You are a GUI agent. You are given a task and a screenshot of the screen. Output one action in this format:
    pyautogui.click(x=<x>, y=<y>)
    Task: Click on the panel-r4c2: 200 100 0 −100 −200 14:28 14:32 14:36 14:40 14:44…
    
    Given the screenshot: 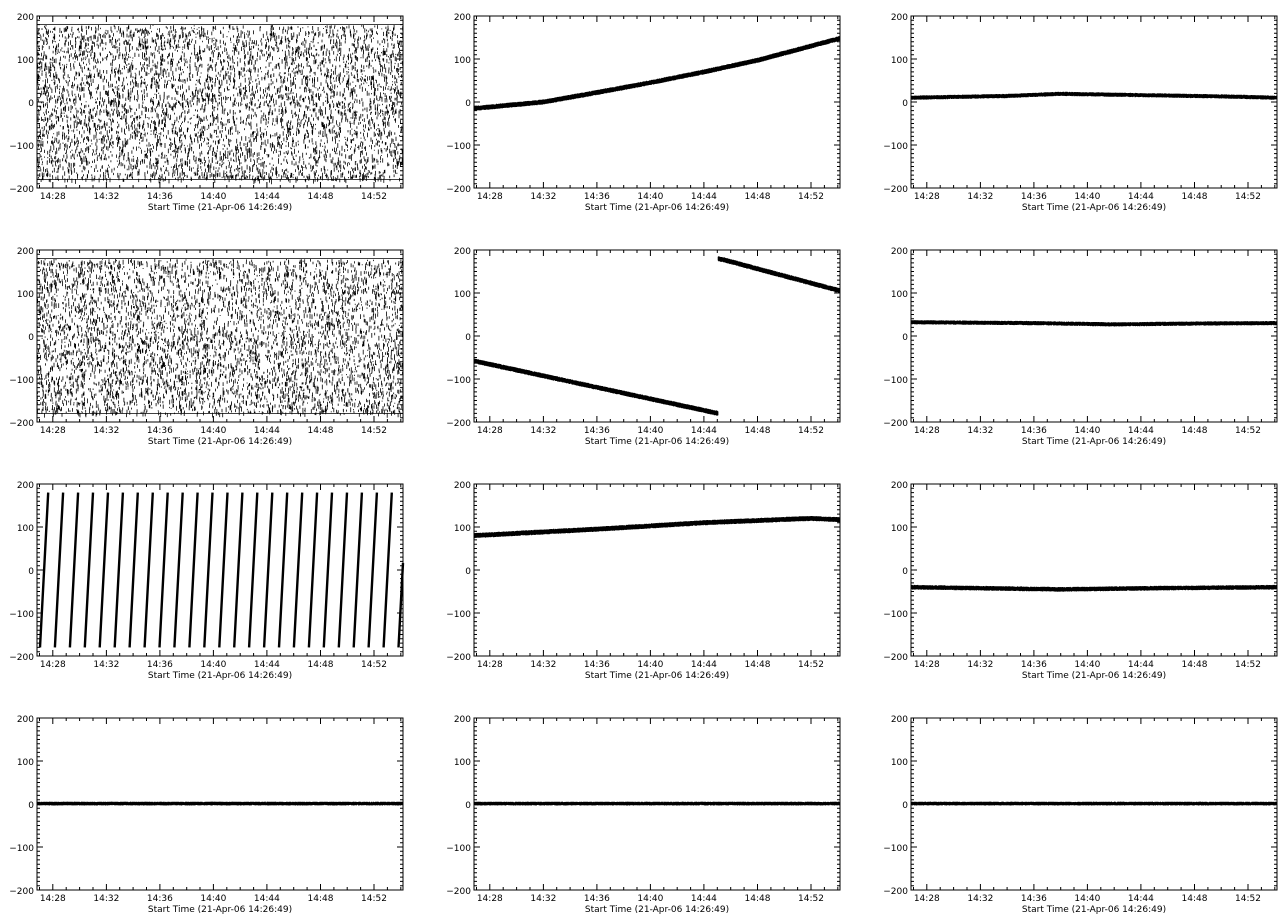 What is the action you would take?
    pyautogui.click(x=643, y=815)
    